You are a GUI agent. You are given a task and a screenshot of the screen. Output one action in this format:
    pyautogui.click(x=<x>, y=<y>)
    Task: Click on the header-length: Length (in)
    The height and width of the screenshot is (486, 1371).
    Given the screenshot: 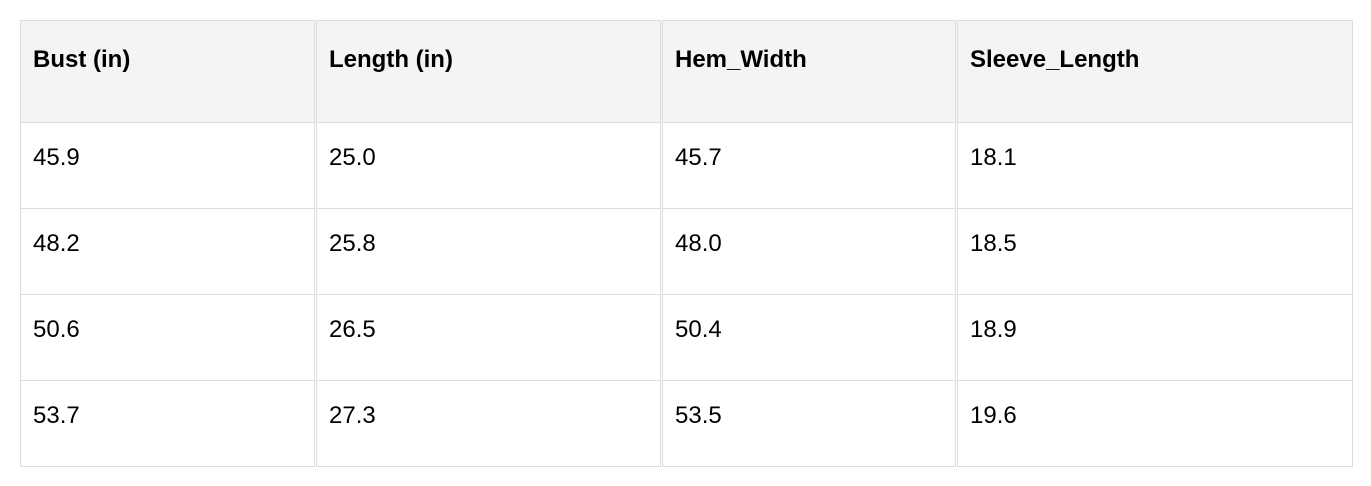 What is the action you would take?
    pyautogui.click(x=488, y=71)
    